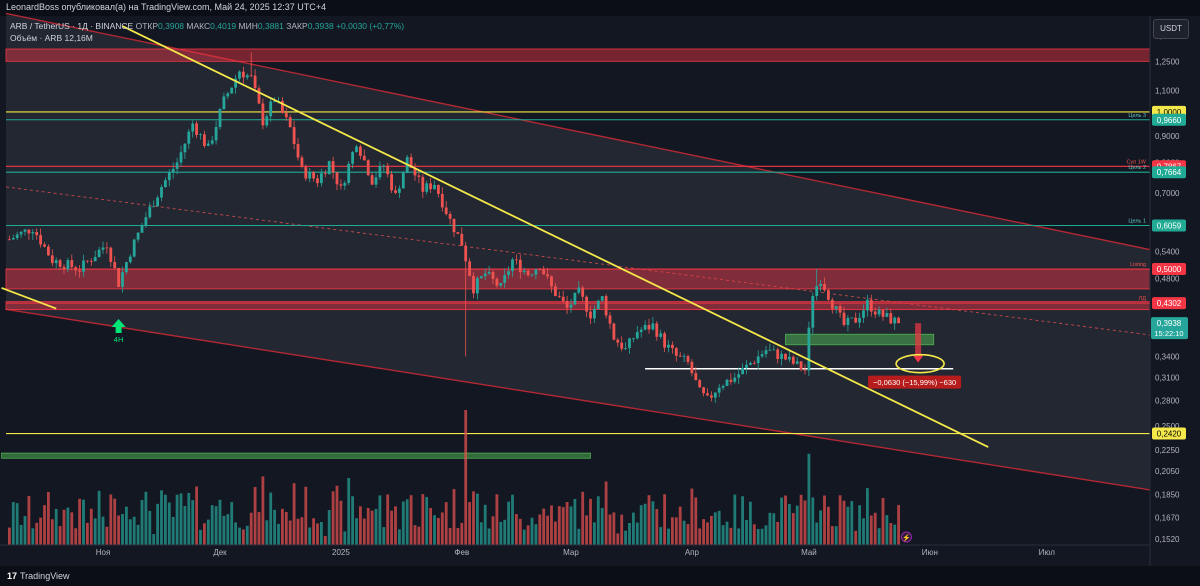 The image size is (1200, 586). I want to click on price-tag: 0,9660, so click(1169, 120).